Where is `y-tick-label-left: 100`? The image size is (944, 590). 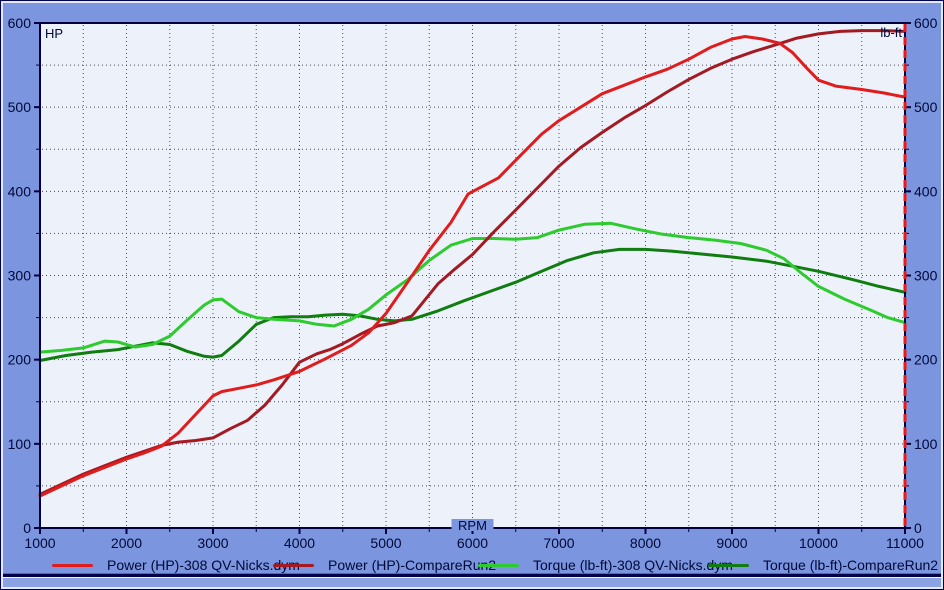
y-tick-label-left: 100 is located at coordinates (20, 444).